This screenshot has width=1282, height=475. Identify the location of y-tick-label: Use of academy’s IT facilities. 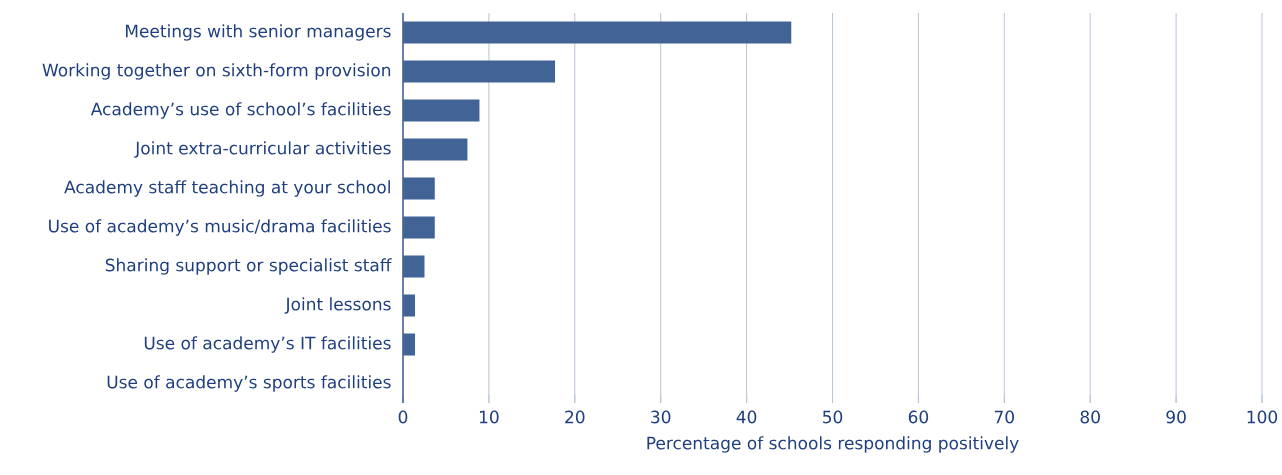
(267, 344).